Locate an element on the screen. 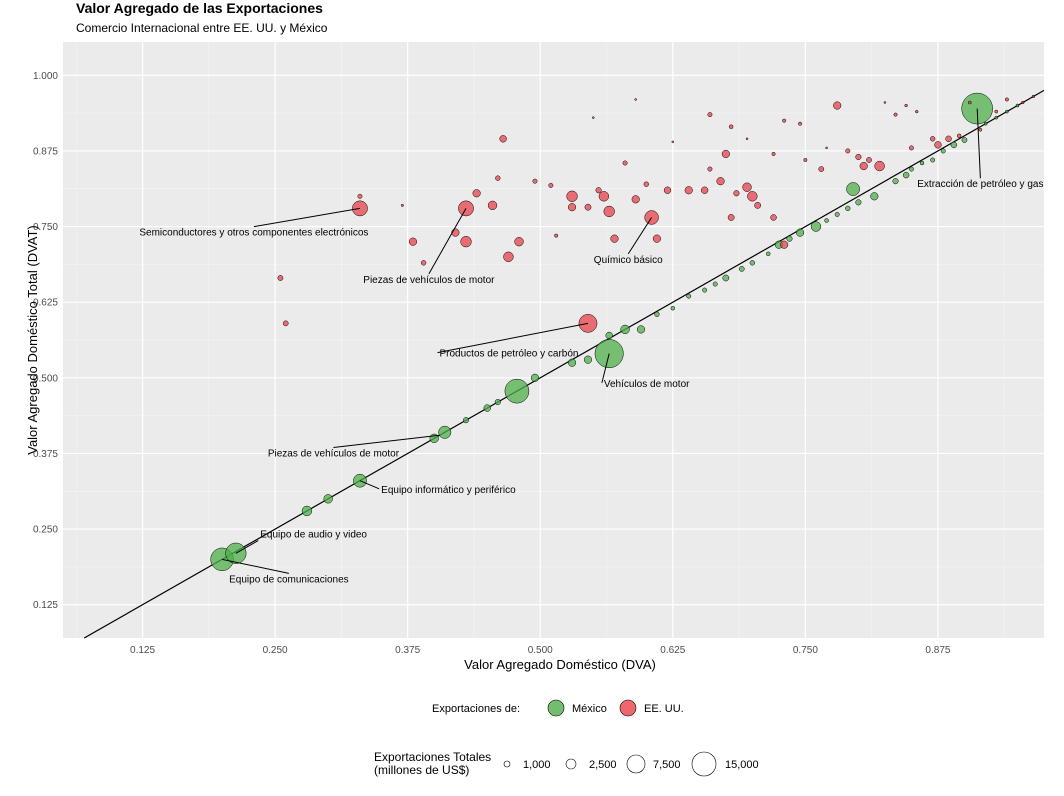  size-legend-label-15000: 15,000 is located at coordinates (742, 765).